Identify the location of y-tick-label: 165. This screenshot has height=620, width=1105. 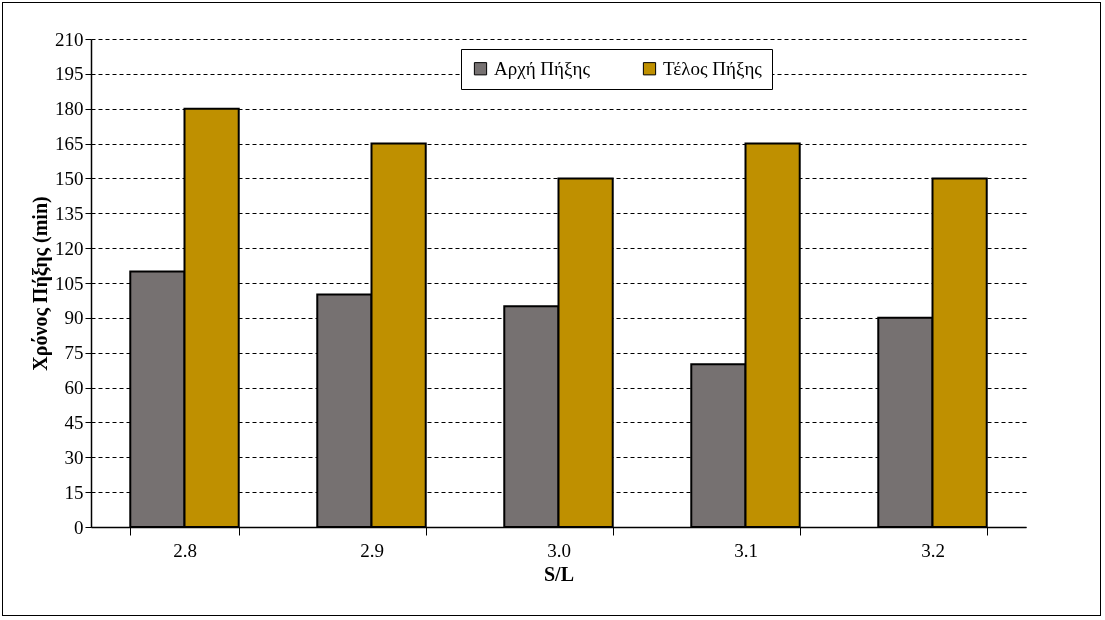
(69, 144).